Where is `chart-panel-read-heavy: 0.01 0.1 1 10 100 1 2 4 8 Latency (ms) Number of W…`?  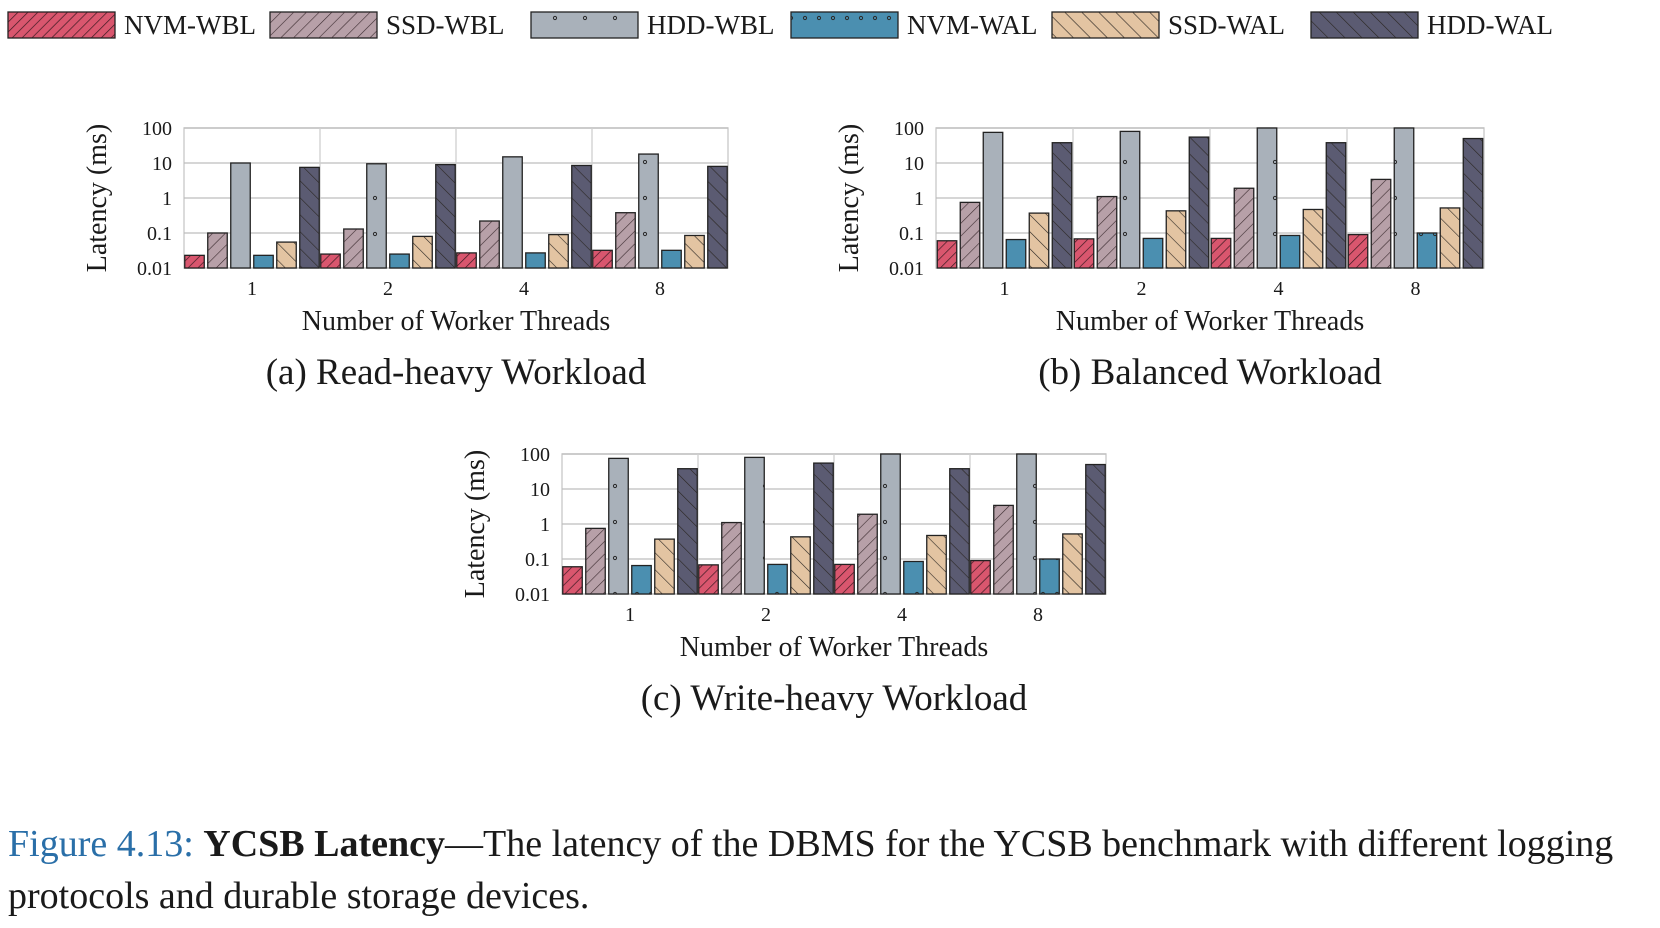 chart-panel-read-heavy: 0.01 0.1 1 10 100 1 2 4 8 Latency (ms) Number of W… is located at coordinates (405, 255).